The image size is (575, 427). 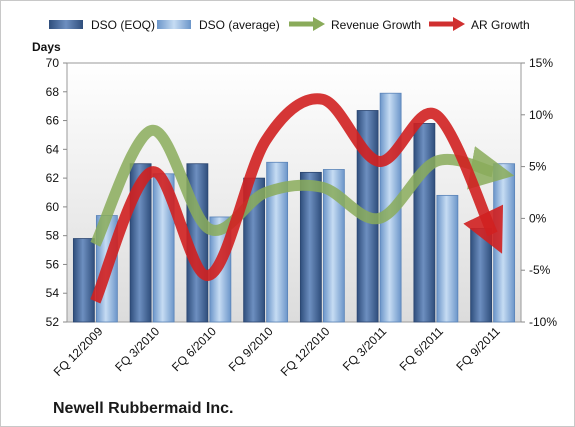 What do you see at coordinates (53, 121) in the screenshot?
I see `left-tick-label: 66` at bounding box center [53, 121].